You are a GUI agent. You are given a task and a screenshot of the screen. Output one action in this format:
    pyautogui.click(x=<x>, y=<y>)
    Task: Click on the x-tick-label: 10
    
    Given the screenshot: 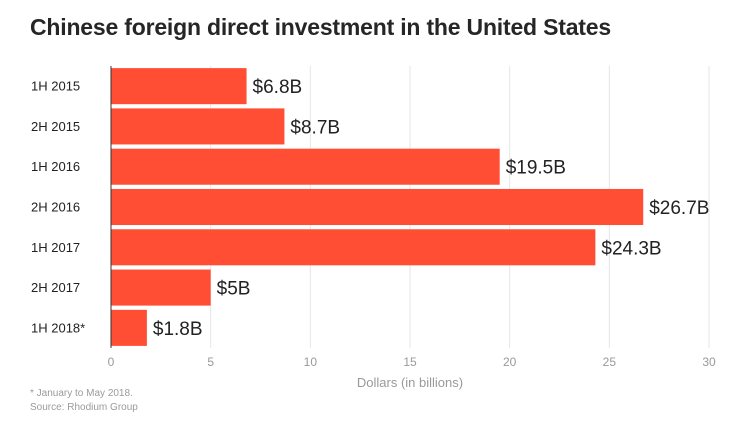 What is the action you would take?
    pyautogui.click(x=311, y=362)
    